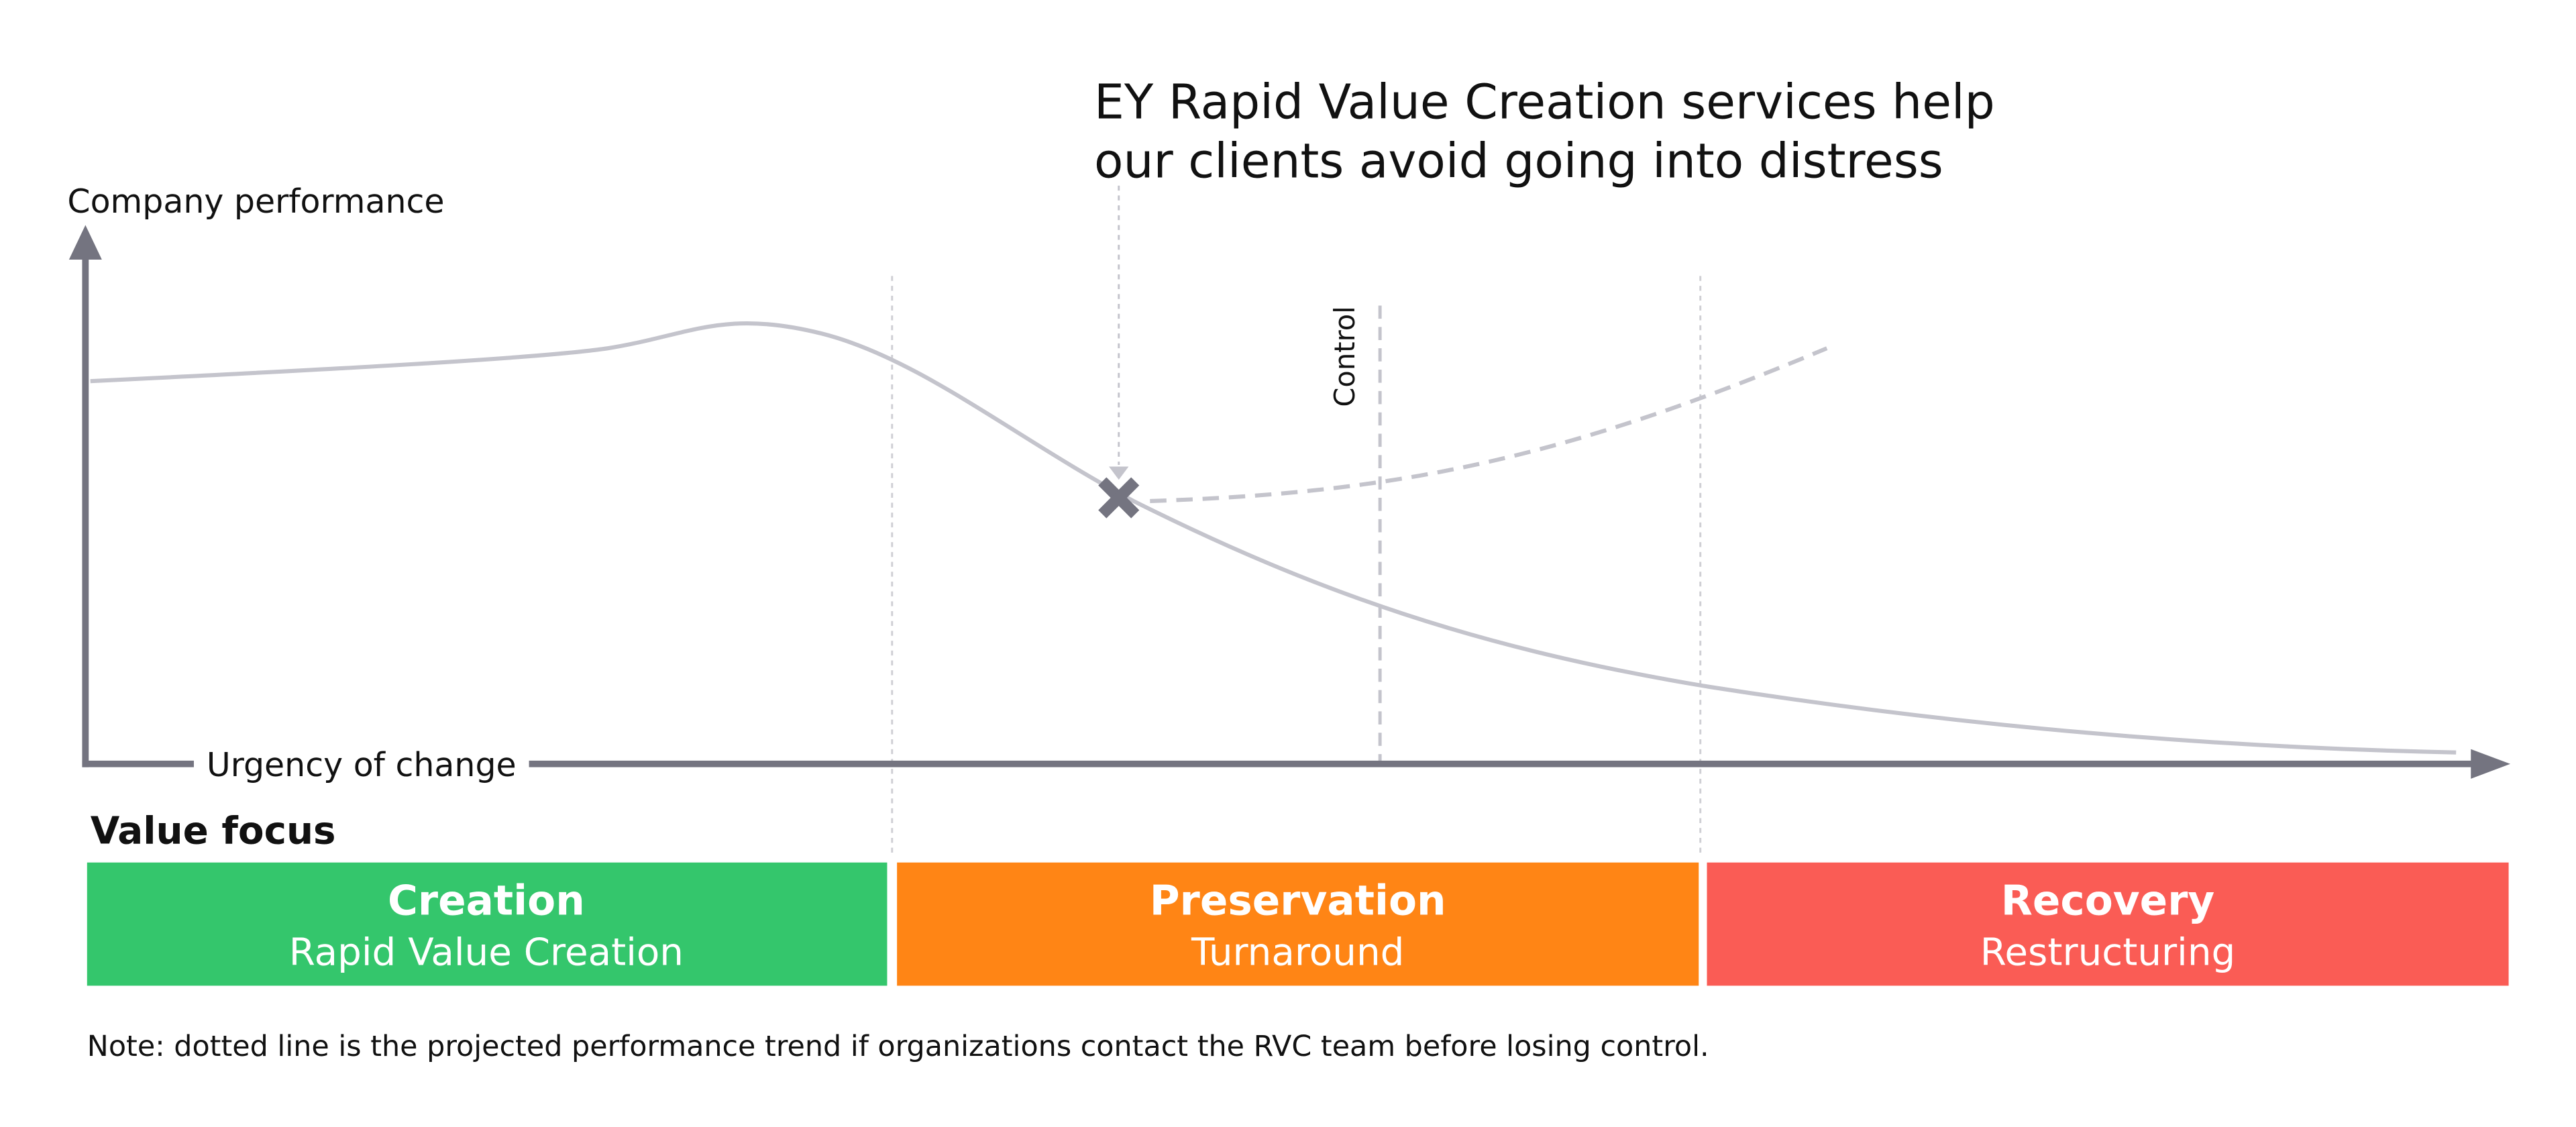  I want to click on pointer-head, so click(1119, 473).